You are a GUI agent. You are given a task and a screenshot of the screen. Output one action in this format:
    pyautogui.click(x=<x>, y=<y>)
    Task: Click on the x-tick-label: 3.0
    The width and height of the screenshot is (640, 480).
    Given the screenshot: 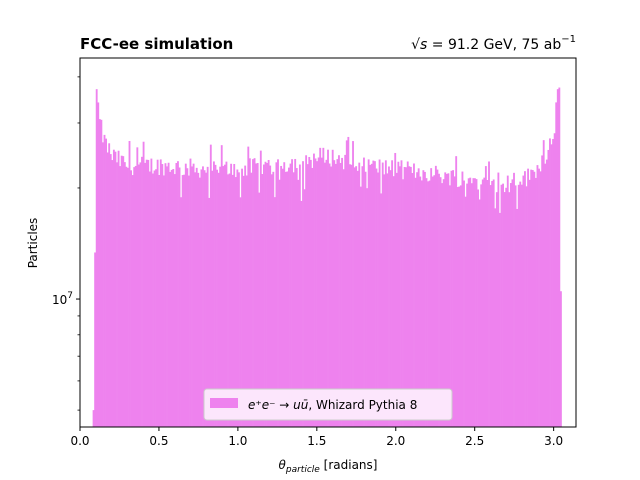 What is the action you would take?
    pyautogui.click(x=553, y=441)
    